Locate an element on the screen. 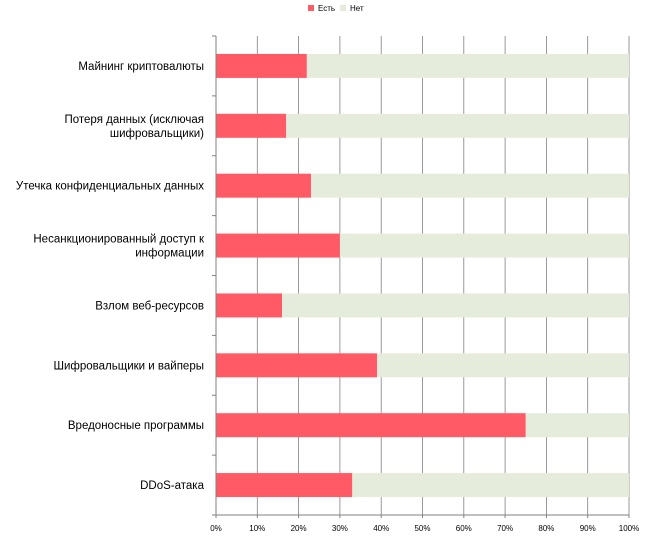 The image size is (647, 540). x-tick-label-3: 30% is located at coordinates (340, 528).